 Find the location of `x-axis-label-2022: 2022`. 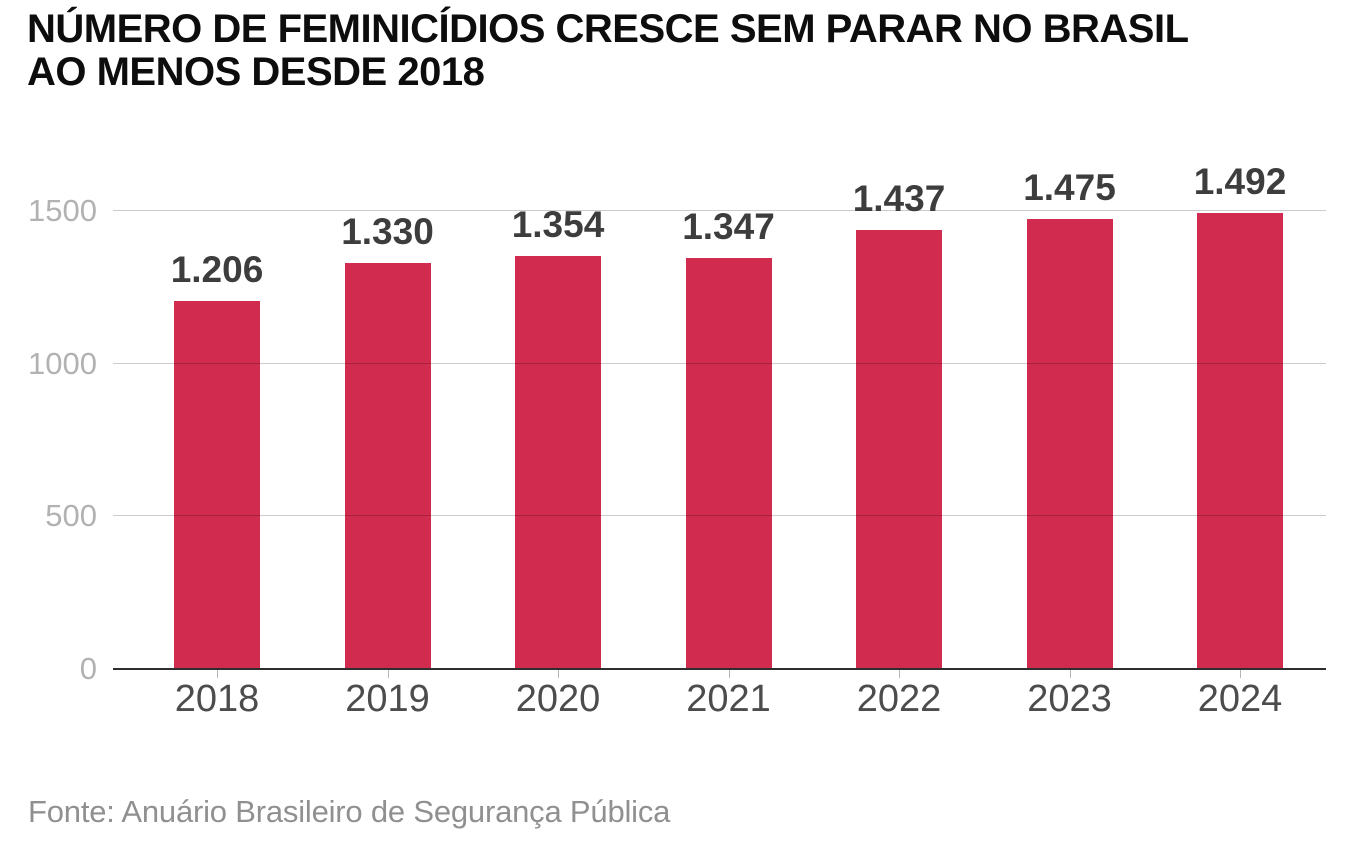

x-axis-label-2022: 2022 is located at coordinates (899, 699).